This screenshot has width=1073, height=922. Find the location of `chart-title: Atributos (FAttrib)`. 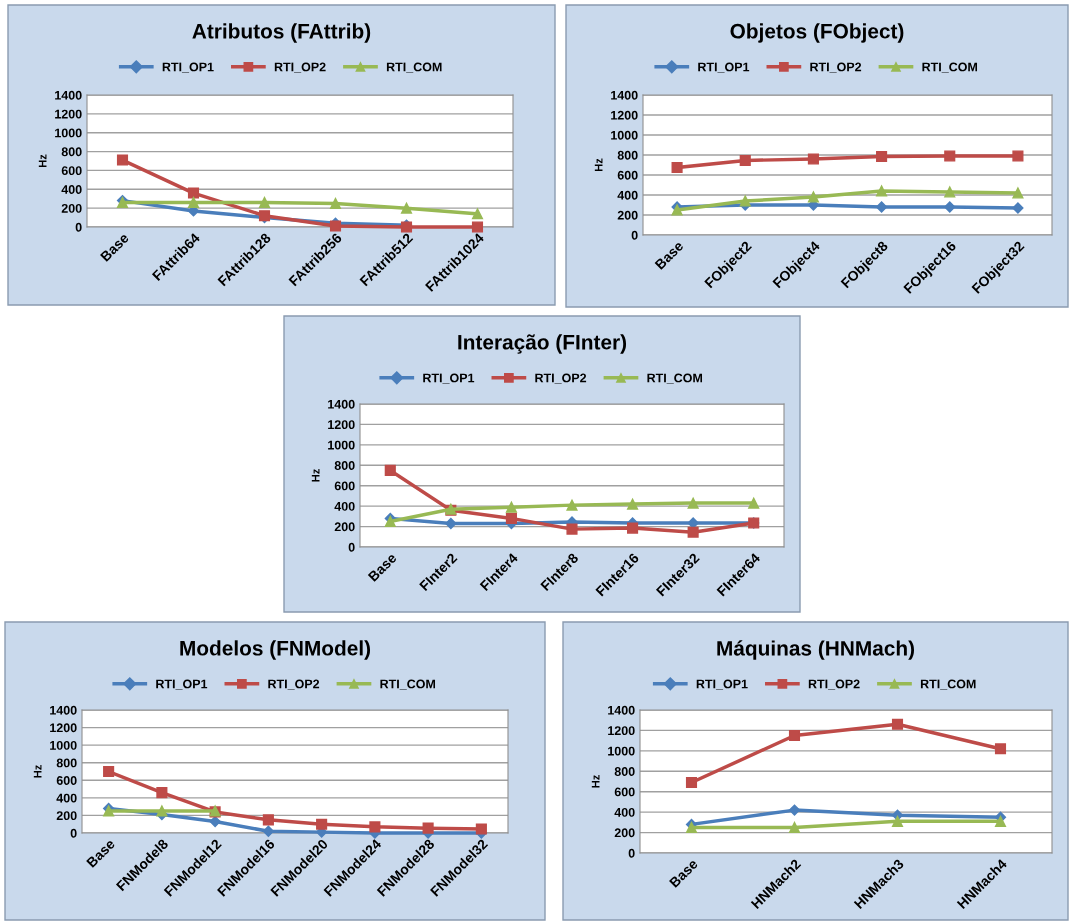

chart-title: Atributos (FAttrib) is located at coordinates (281, 33).